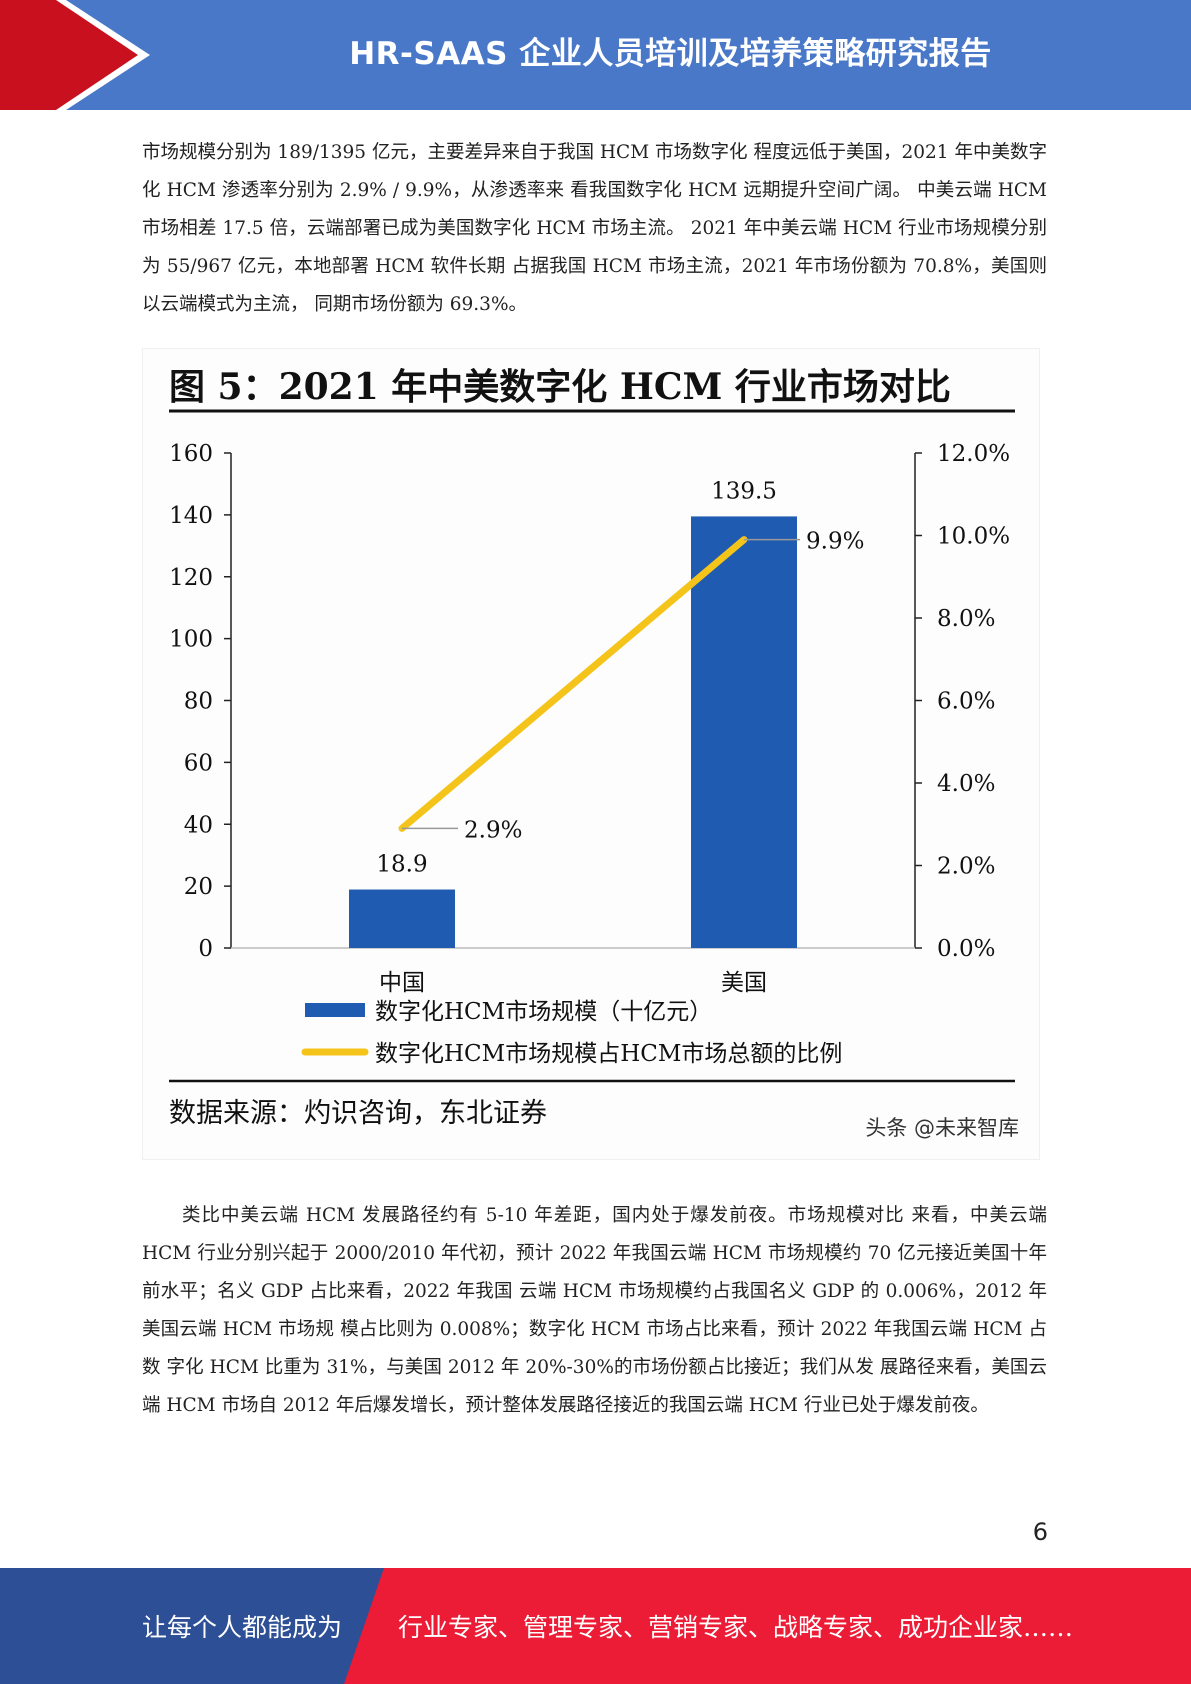  Describe the element at coordinates (966, 619) in the screenshot. I see `y-tick-label-right: 8.0%` at that location.